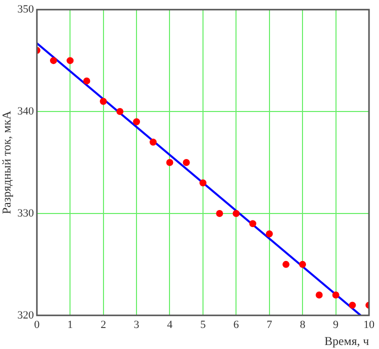 This screenshot has height=349, width=379. Describe the element at coordinates (25, 111) in the screenshot. I see `y-tick-label: 340` at that location.